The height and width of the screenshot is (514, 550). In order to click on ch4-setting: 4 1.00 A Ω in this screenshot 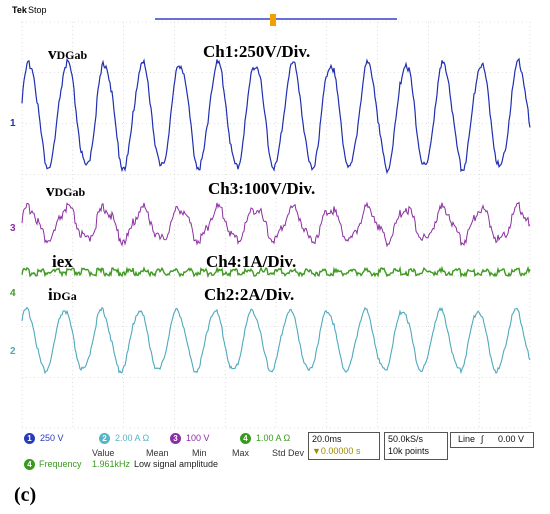, I will do `click(279, 438)`.